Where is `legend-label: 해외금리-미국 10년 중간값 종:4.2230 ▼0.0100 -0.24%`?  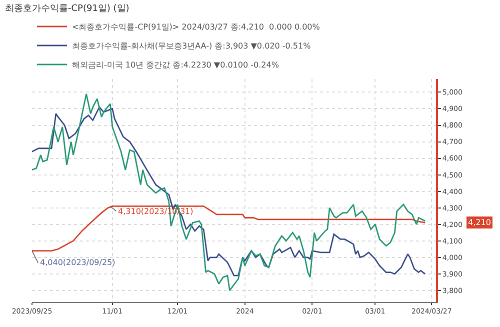
legend-label: 해외금리-미국 10년 중간값 종:4.2230 ▼0.0100 -0.24% is located at coordinates (176, 65).